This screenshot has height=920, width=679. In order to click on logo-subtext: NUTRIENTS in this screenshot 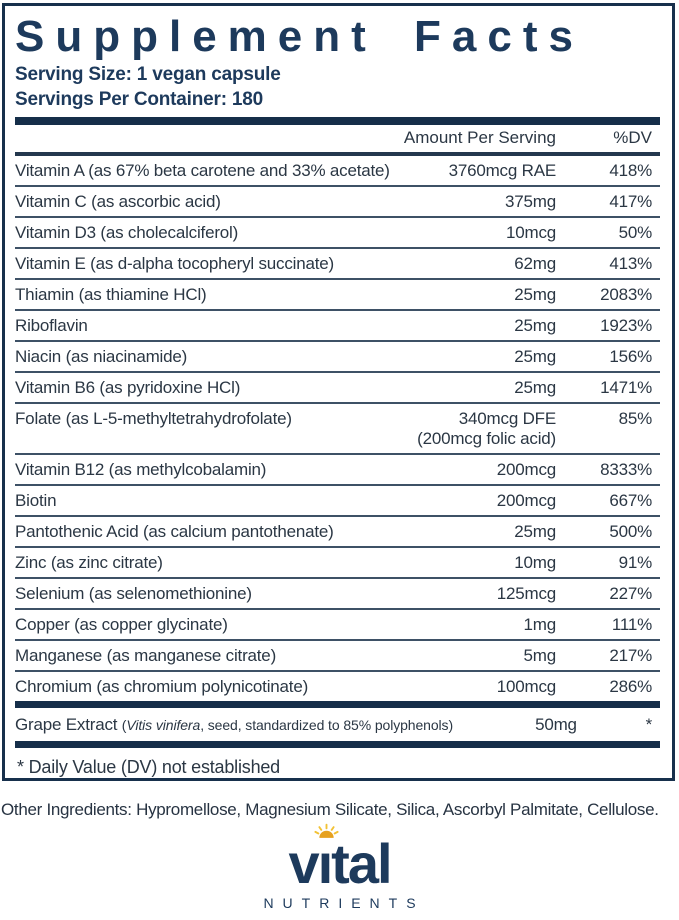, I will do `click(344, 903)`.